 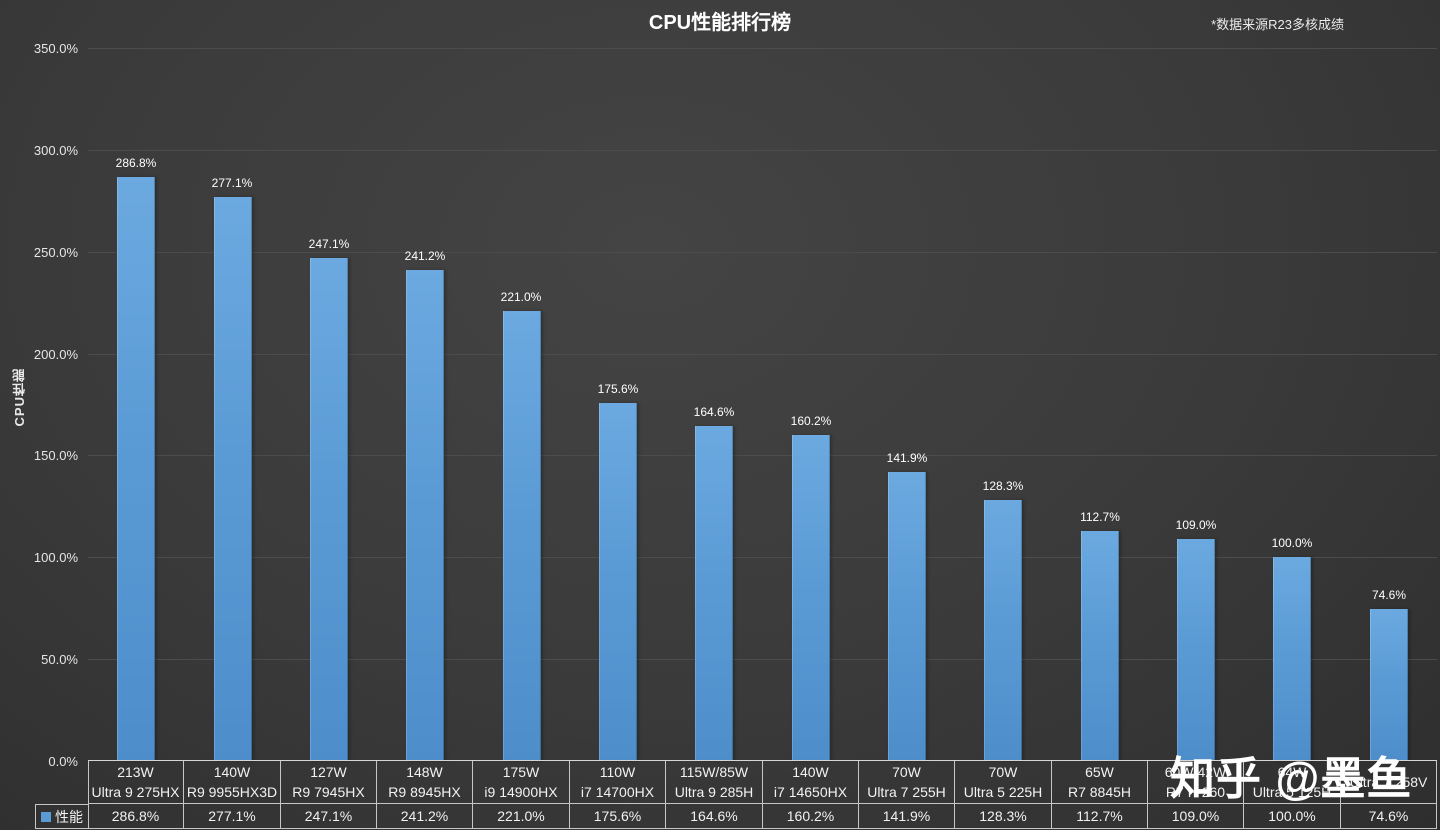 I want to click on category-cell: 213W Ultra 9 275HX, so click(x=136, y=782).